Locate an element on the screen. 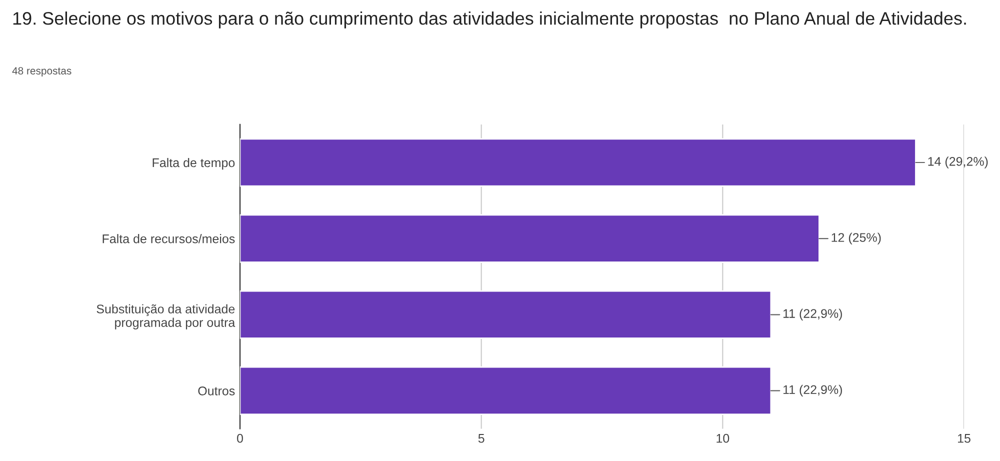  text: 48 respostas is located at coordinates (42, 72).